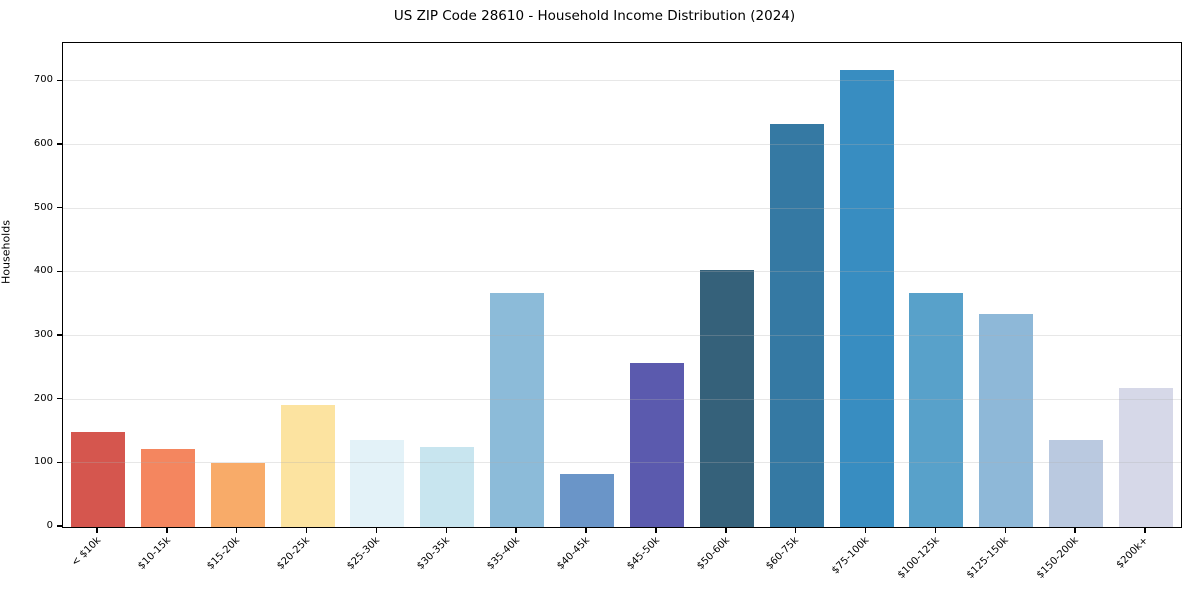  I want to click on x-tick-label-$45-50k: $45-50k, so click(643, 553).